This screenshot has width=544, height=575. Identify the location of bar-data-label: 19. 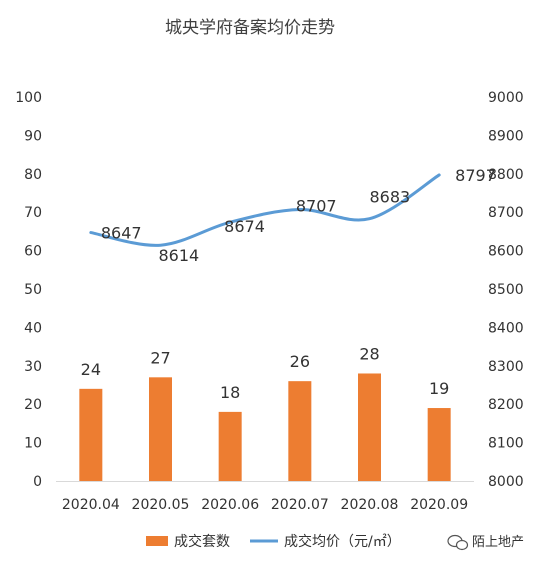
(439, 388).